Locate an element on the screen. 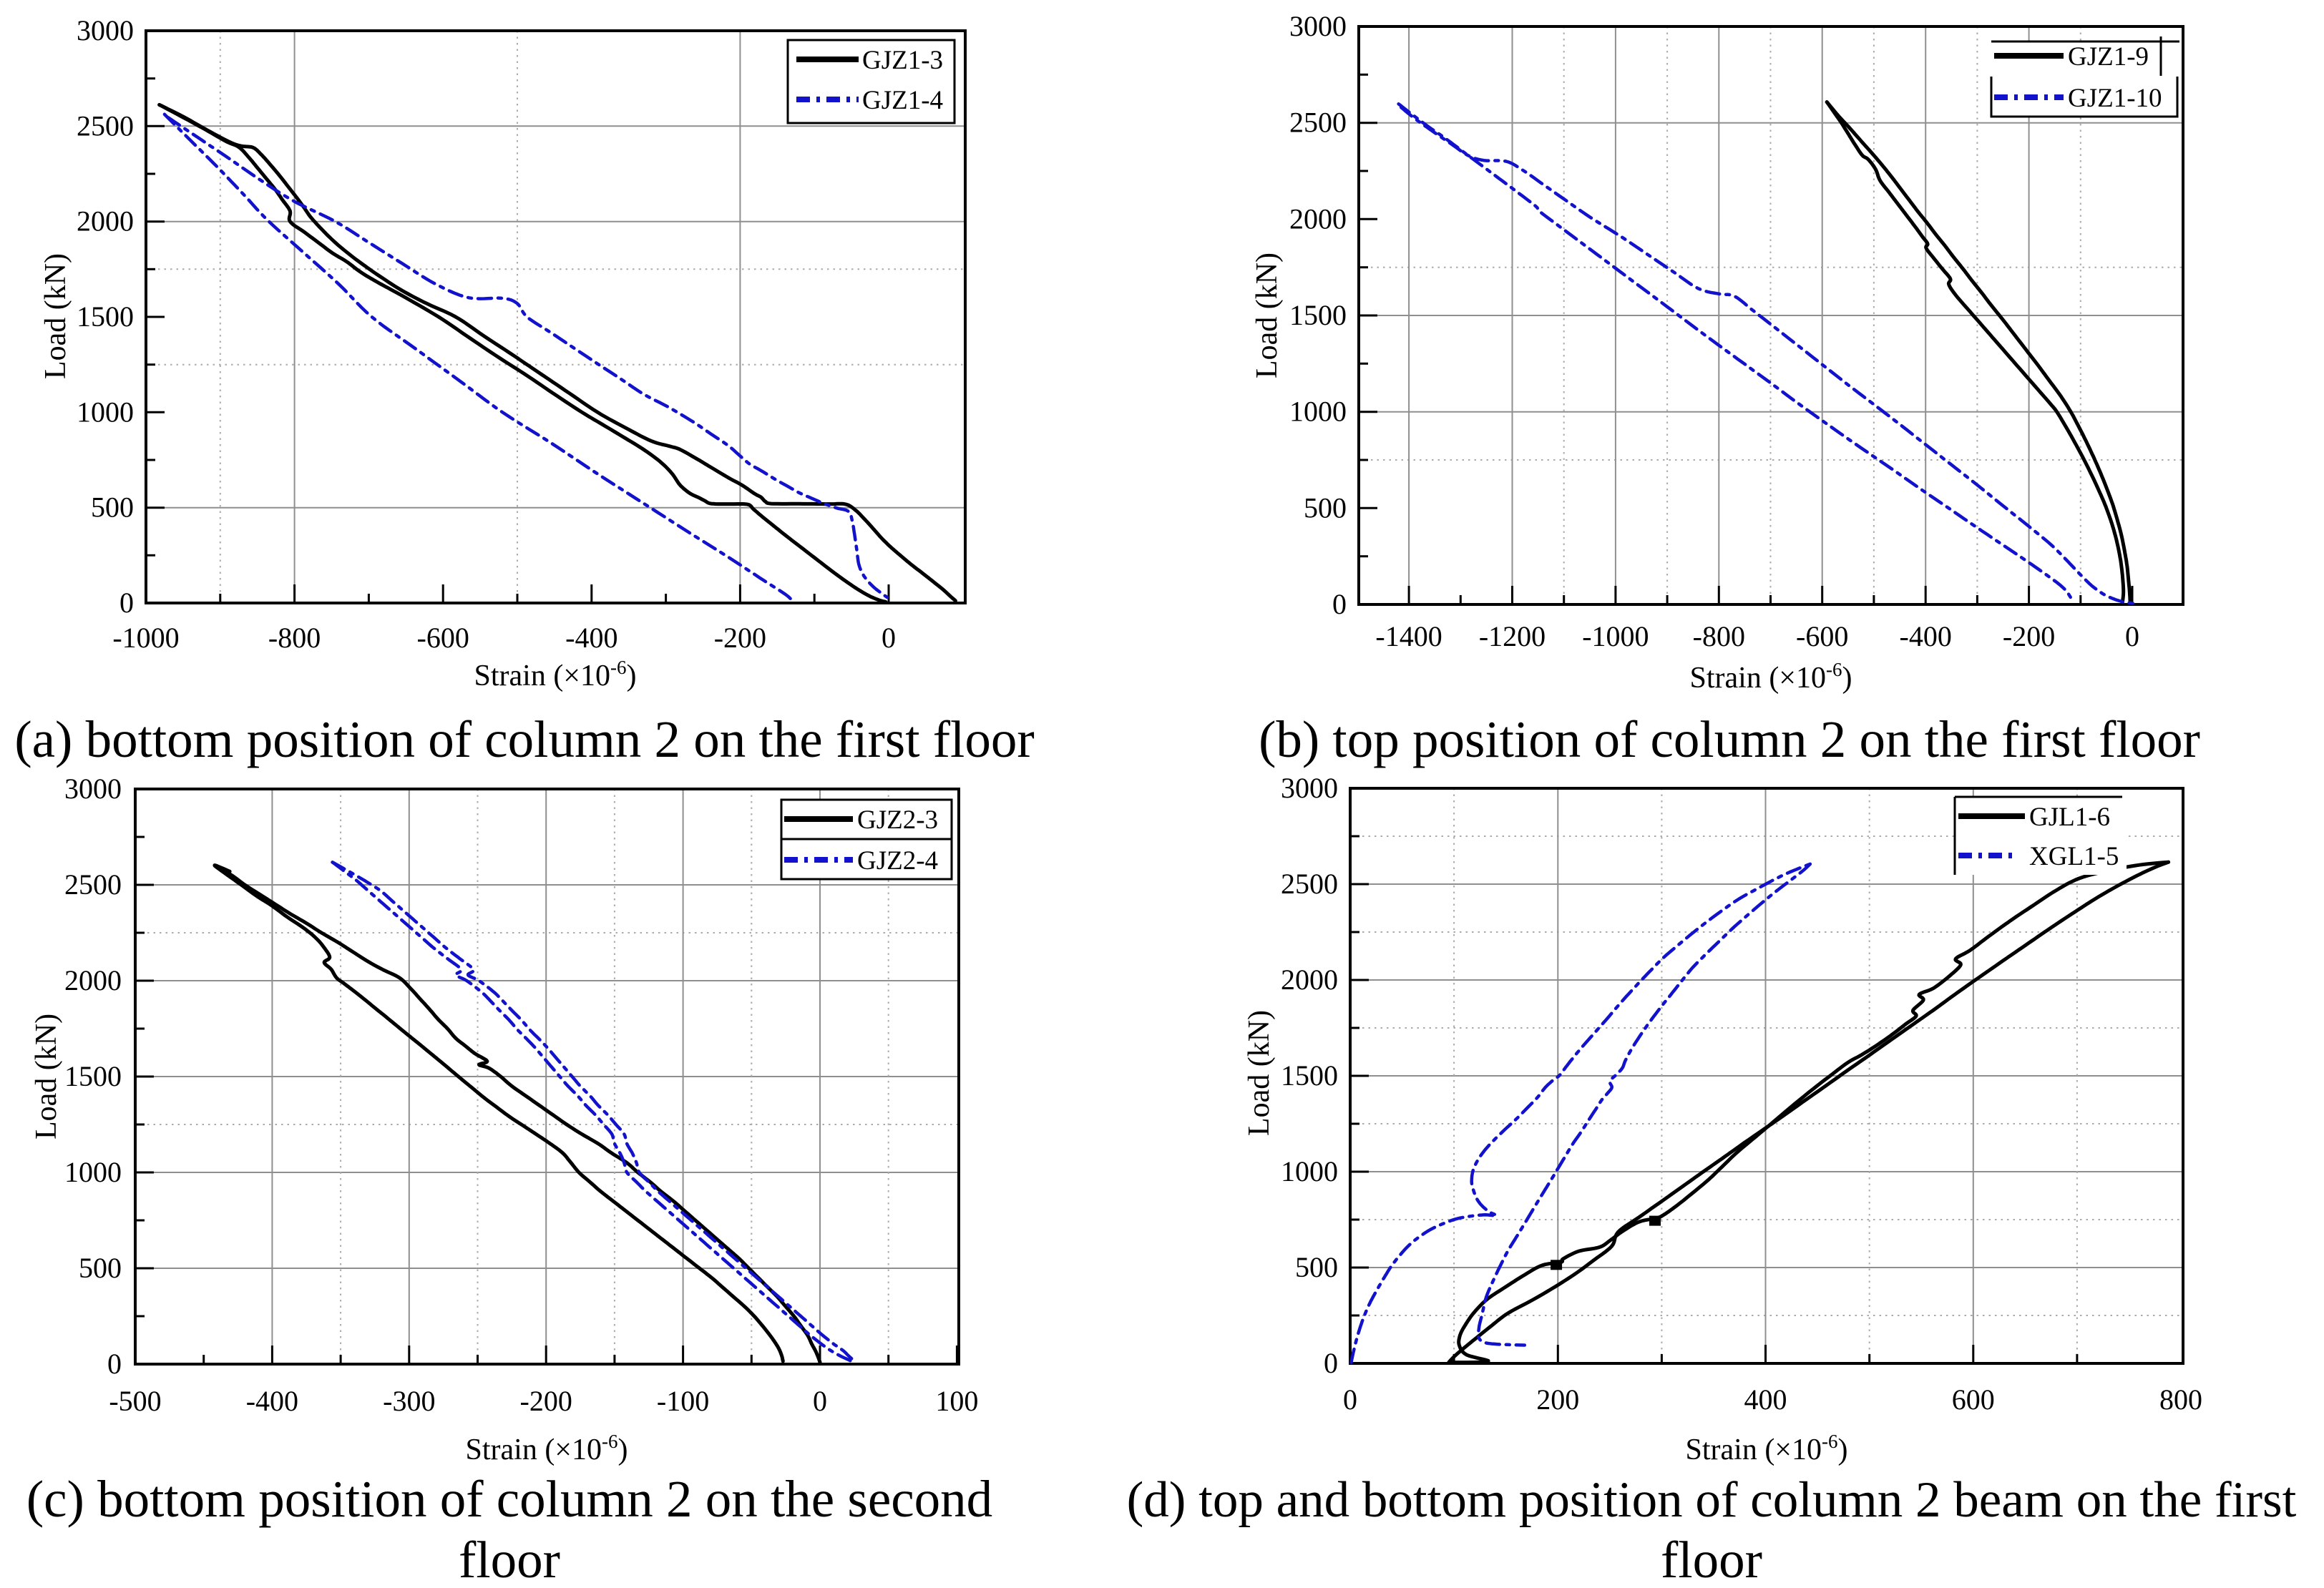  svg-text: -300 is located at coordinates (409, 1401).